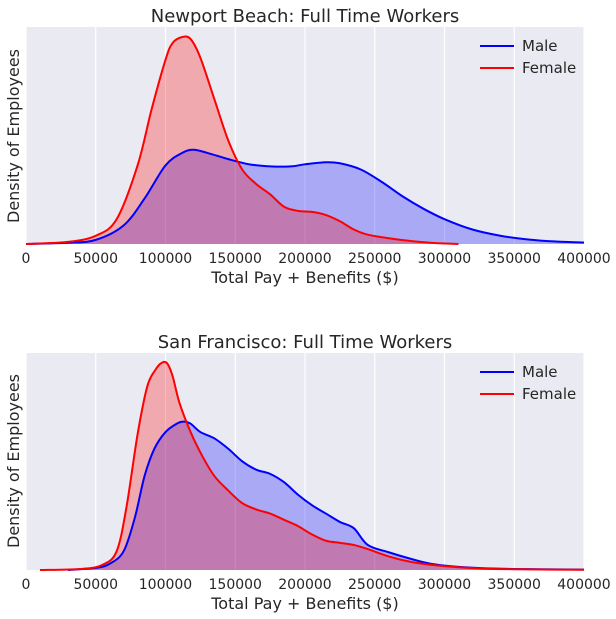 The image size is (616, 619). Describe the element at coordinates (305, 342) in the screenshot. I see `chart-title: San Francisco: Full Time Workers` at that location.